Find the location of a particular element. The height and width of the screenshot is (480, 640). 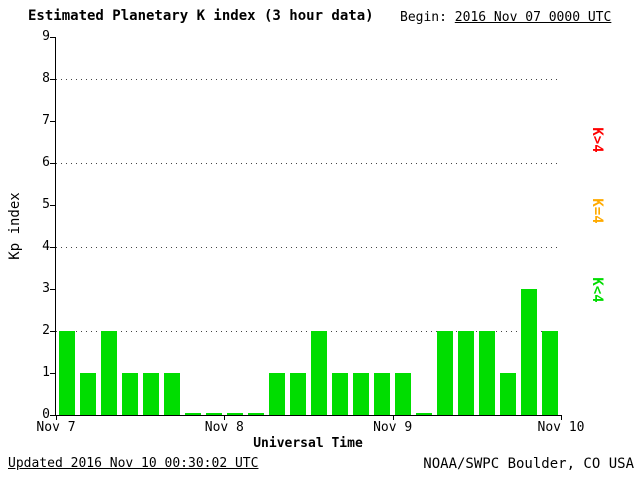

y-tick-label: 0 is located at coordinates (46, 414).